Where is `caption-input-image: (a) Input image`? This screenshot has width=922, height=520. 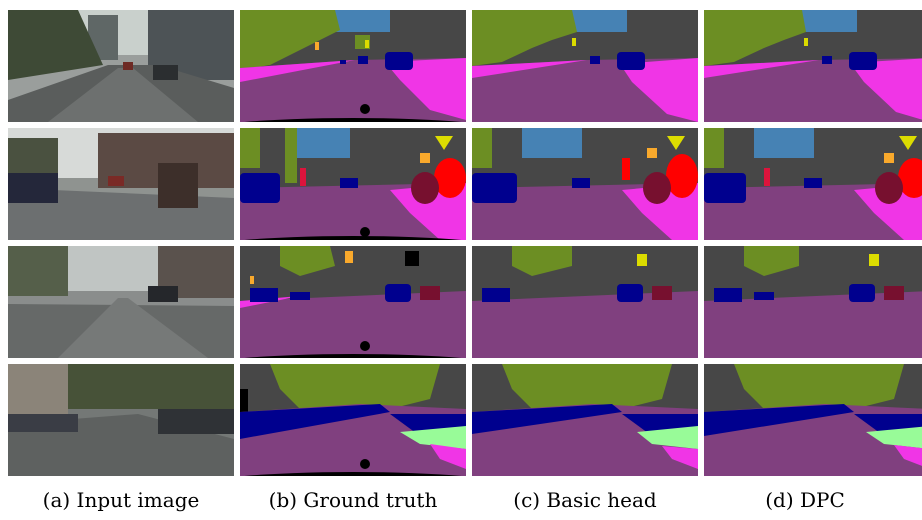
caption-input-image: (a) Input image is located at coordinates (121, 500).